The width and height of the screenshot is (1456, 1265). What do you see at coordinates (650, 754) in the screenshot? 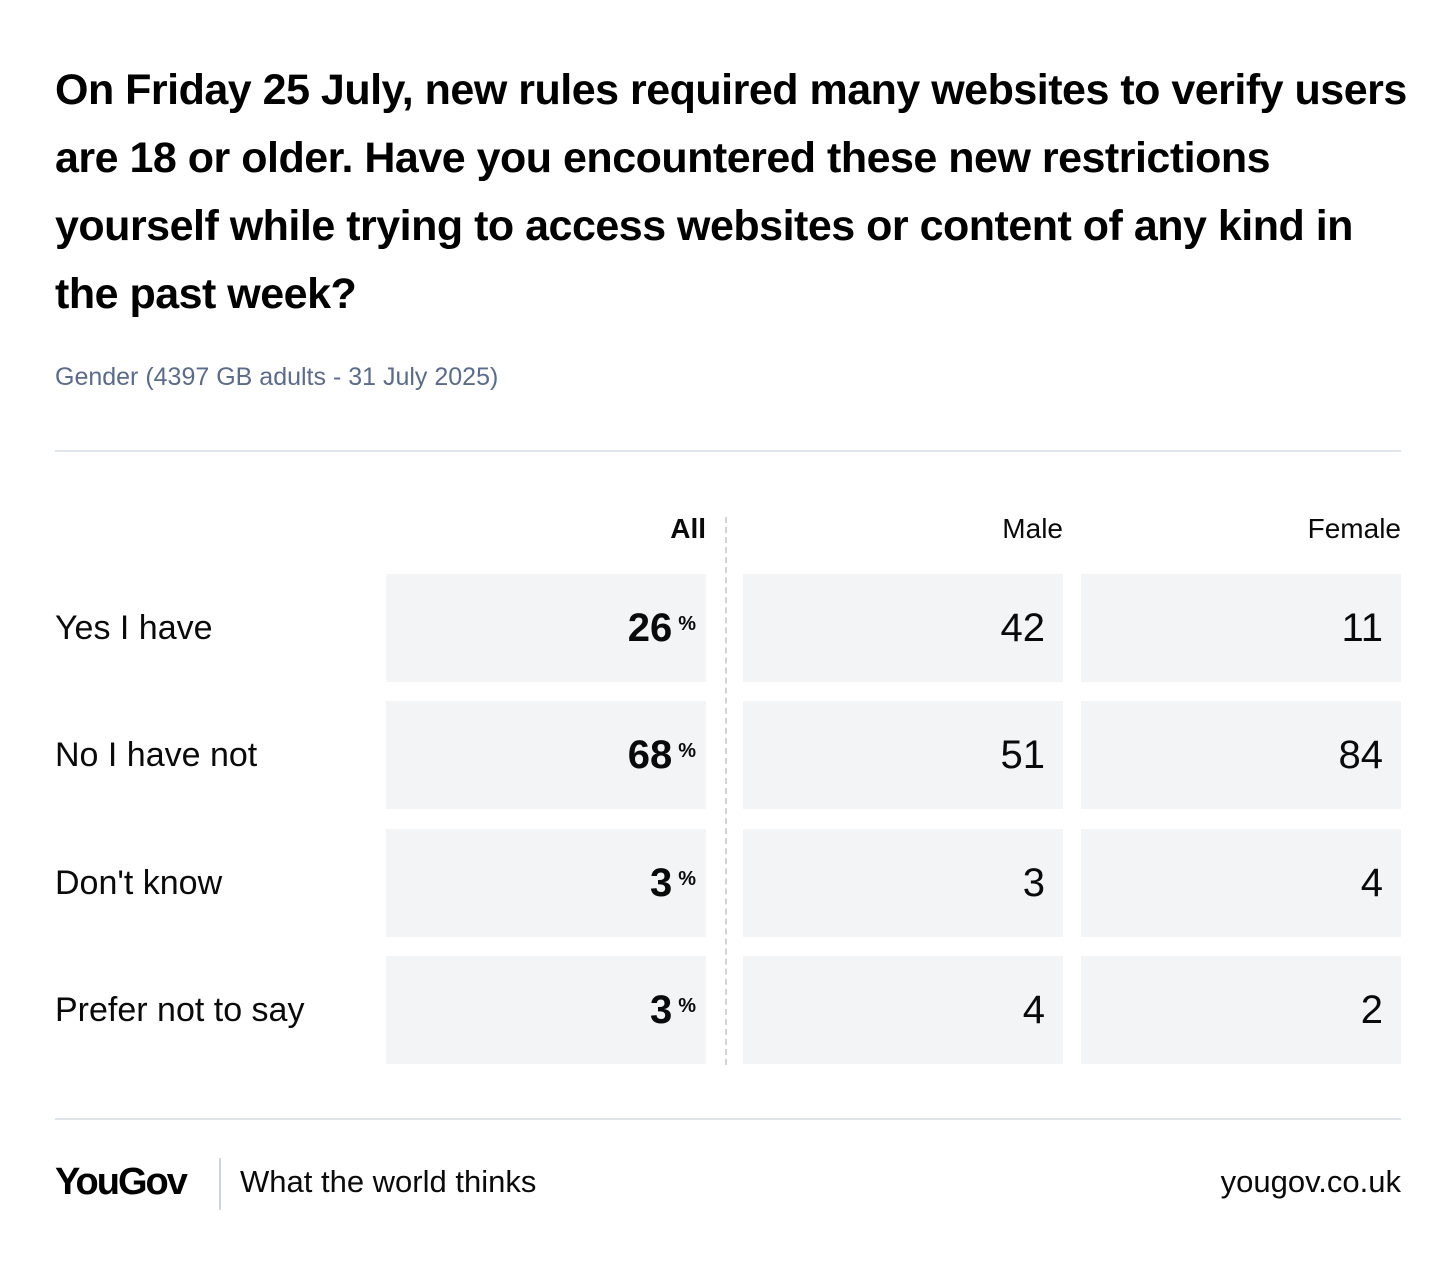
I see `cell-value: 68` at bounding box center [650, 754].